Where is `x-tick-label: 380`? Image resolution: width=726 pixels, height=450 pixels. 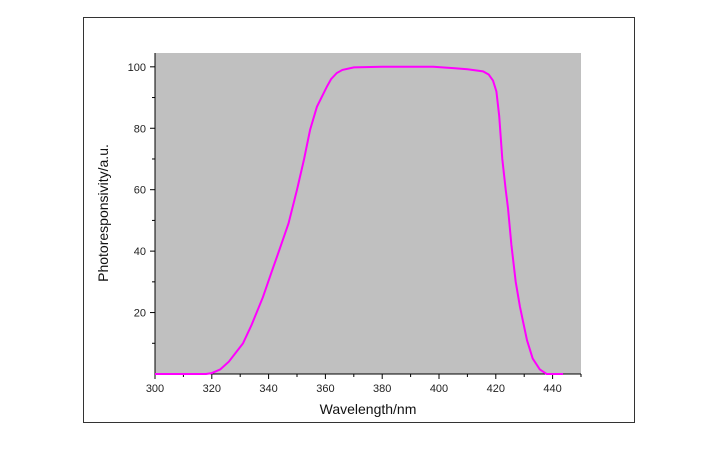 x-tick-label: 380 is located at coordinates (382, 389).